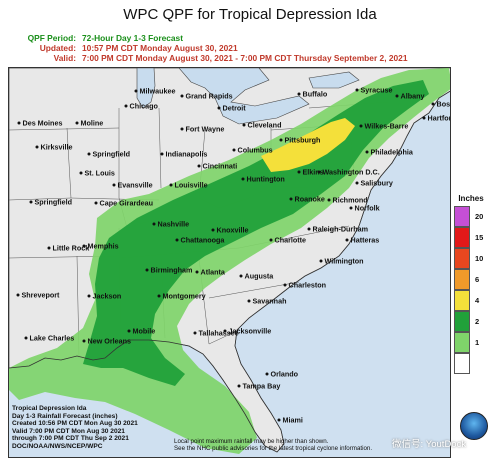 This screenshot has width=500, height=464. What do you see at coordinates (308, 285) in the screenshot?
I see `city-label: Charleston` at bounding box center [308, 285].